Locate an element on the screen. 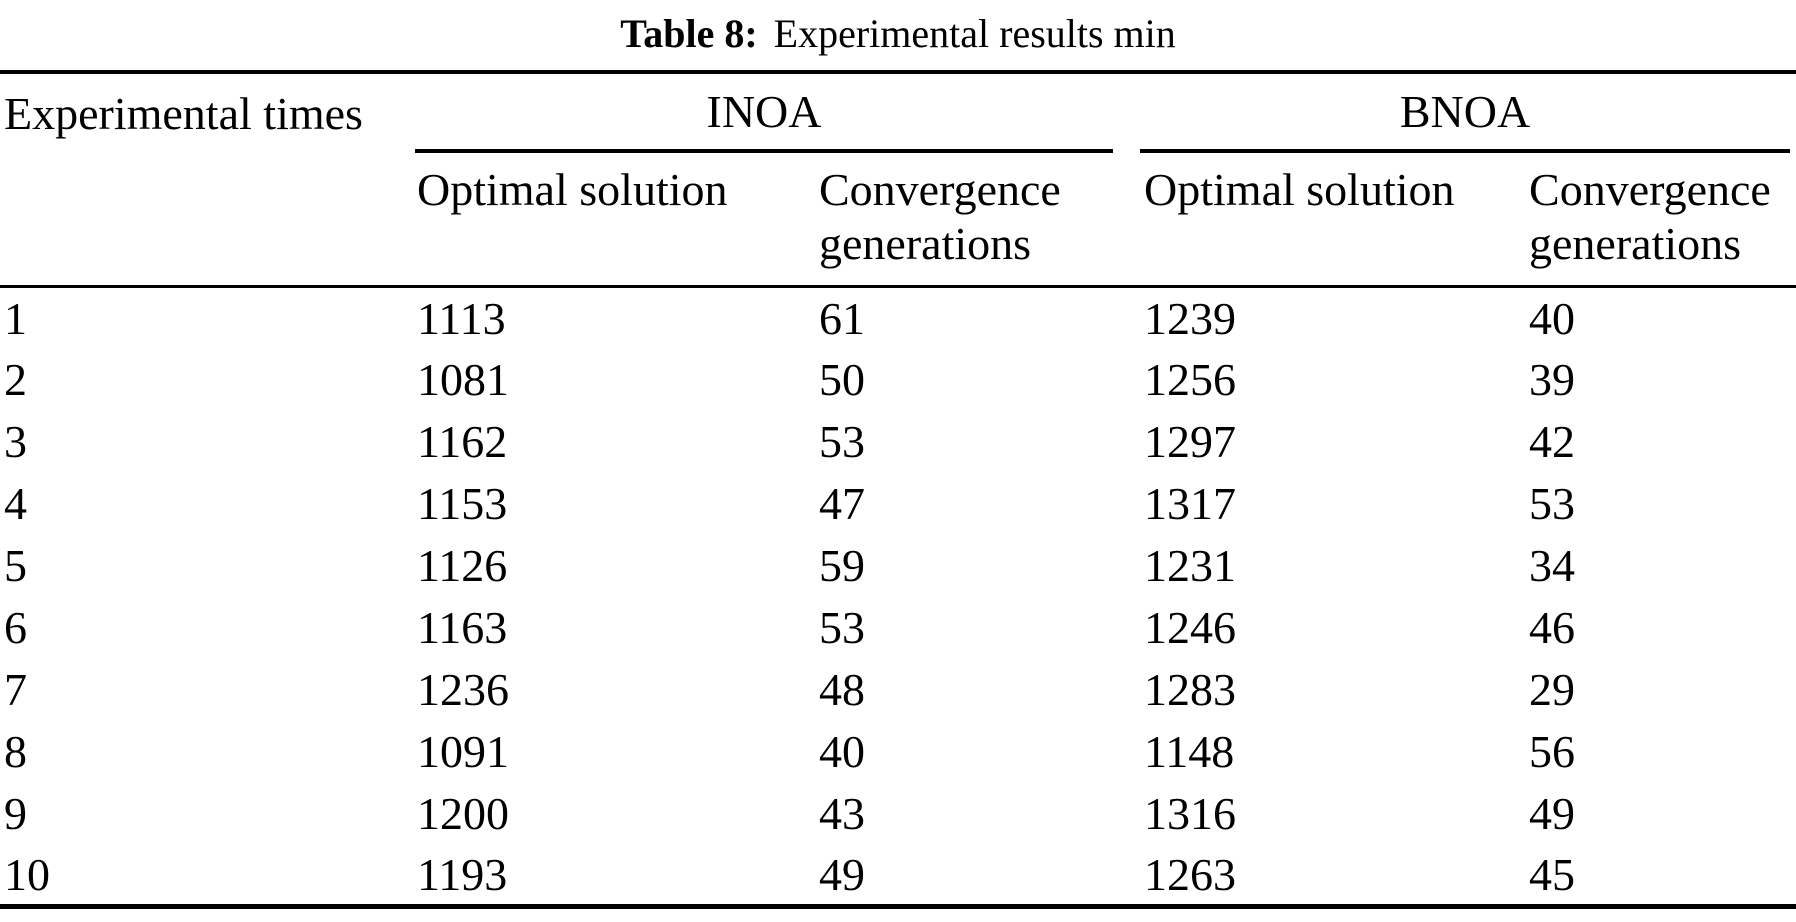 This screenshot has width=1796, height=922. cell-bnoa-optimal: 1239 is located at coordinates (1190, 318).